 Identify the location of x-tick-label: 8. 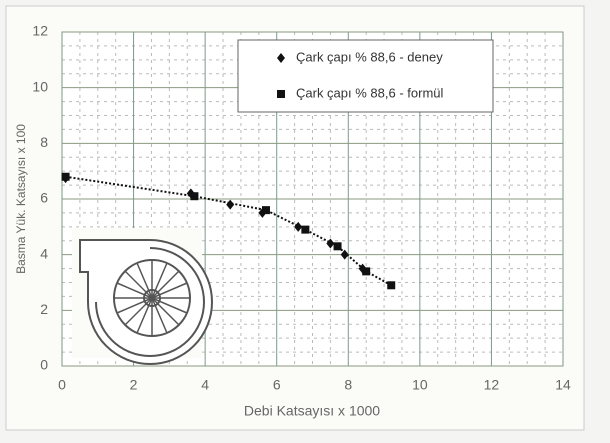
(348, 385).